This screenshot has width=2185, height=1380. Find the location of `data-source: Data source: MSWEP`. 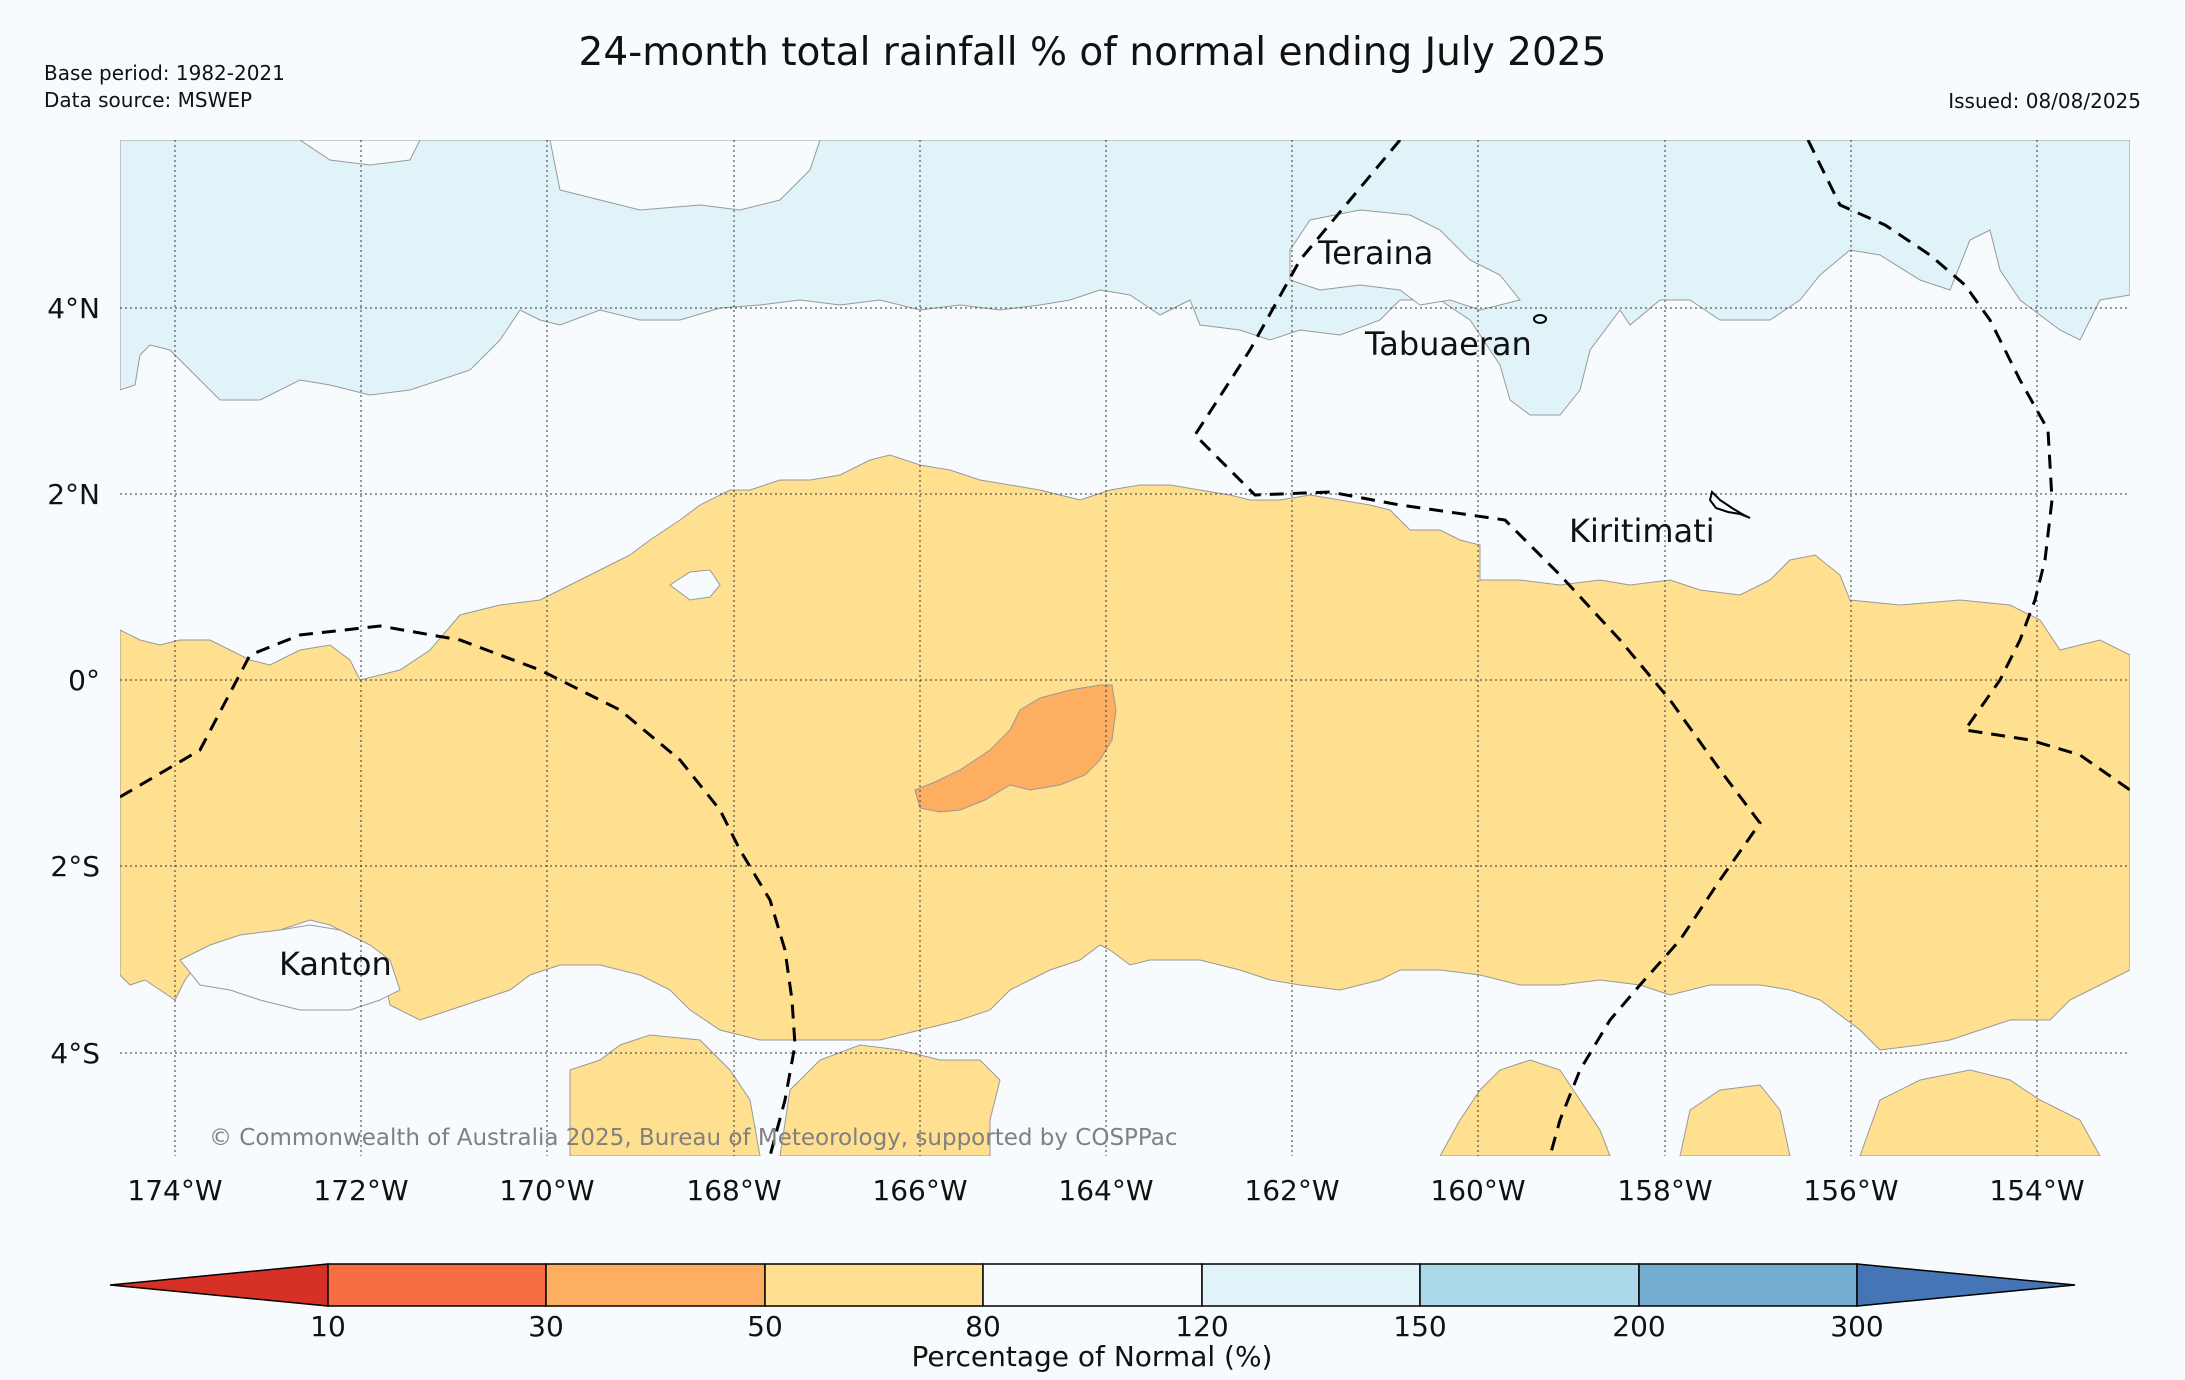

data-source: Data source: MSWEP is located at coordinates (148, 100).